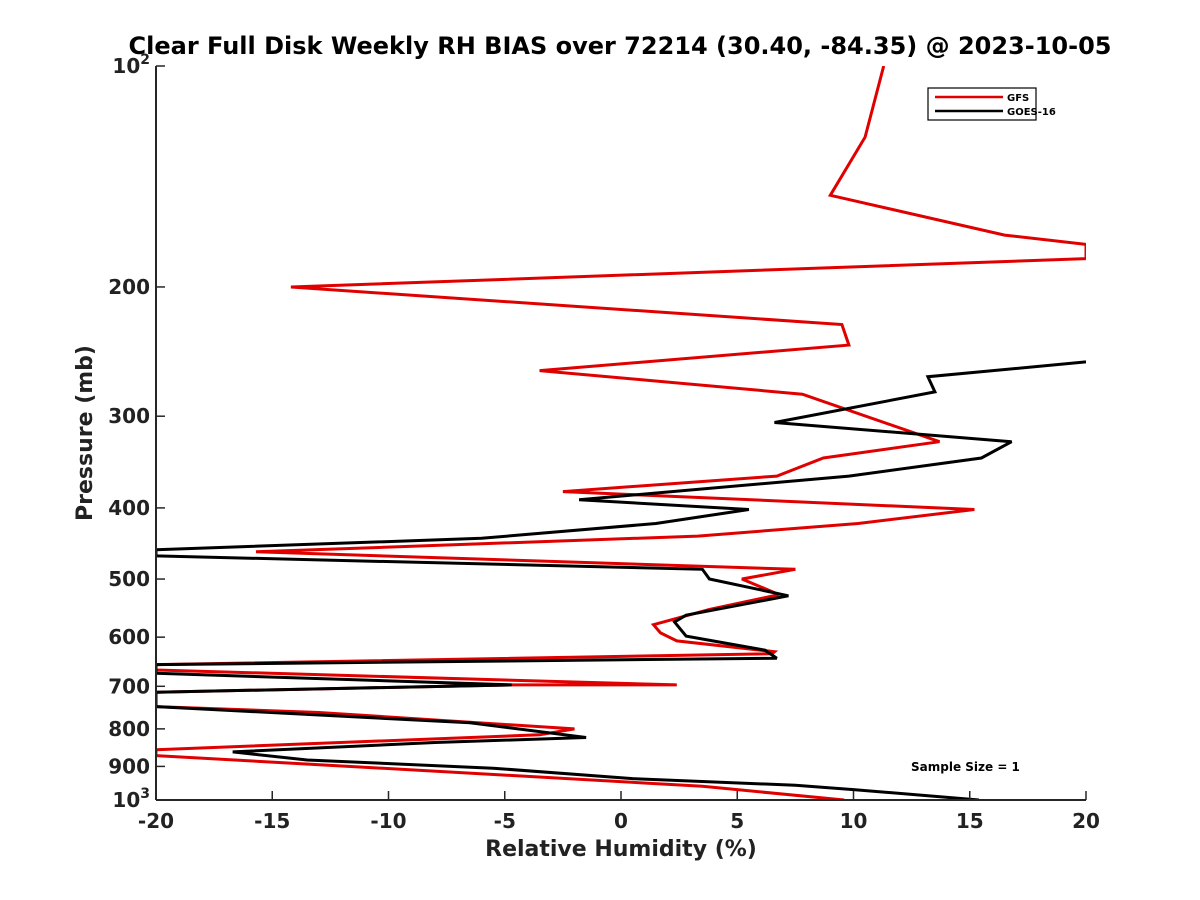 This screenshot has width=1200, height=900. I want to click on y-tick-label: 700, so click(129, 686).